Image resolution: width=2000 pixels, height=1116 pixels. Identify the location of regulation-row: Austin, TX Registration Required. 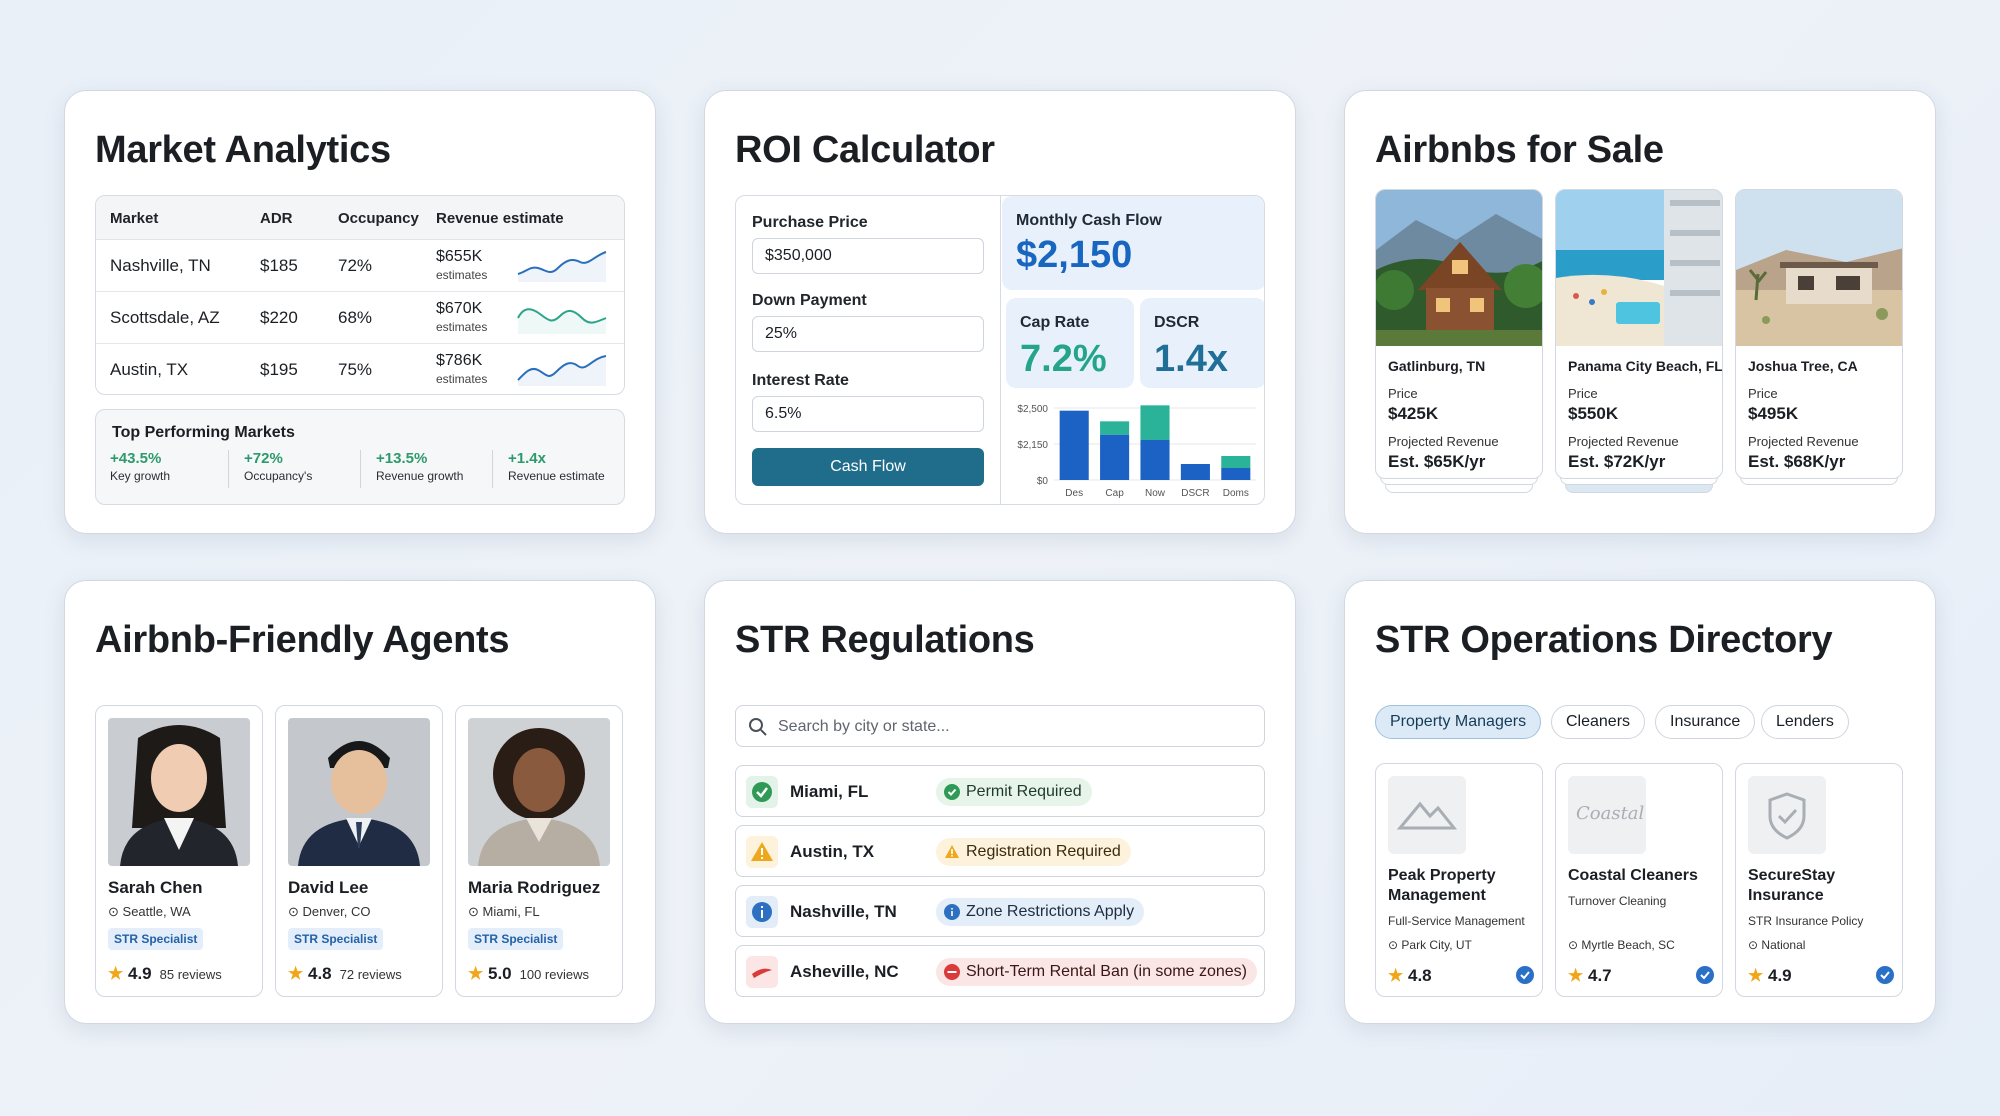
(1000, 851).